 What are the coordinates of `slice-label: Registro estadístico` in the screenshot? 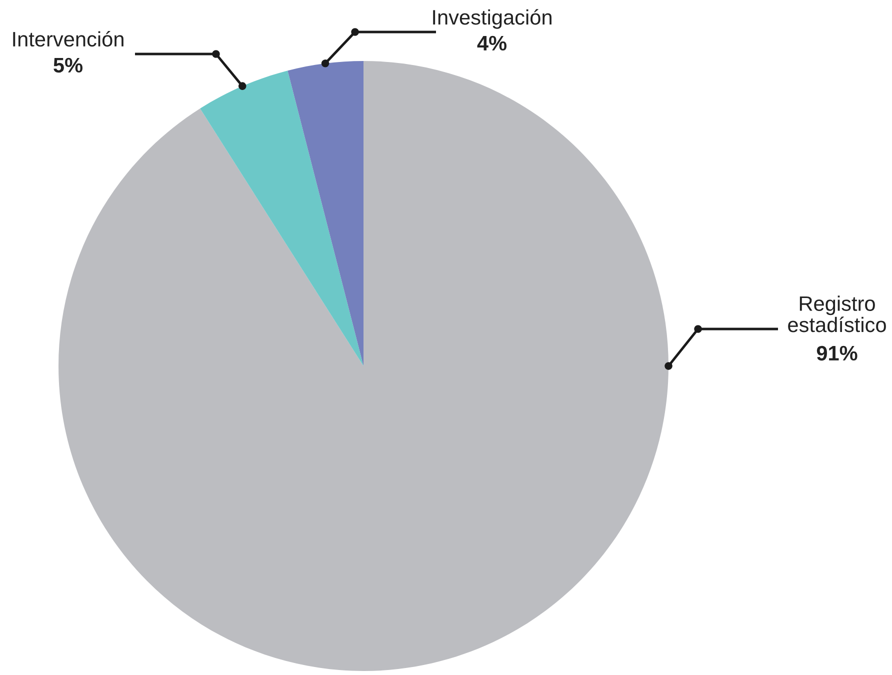 It's located at (837, 314).